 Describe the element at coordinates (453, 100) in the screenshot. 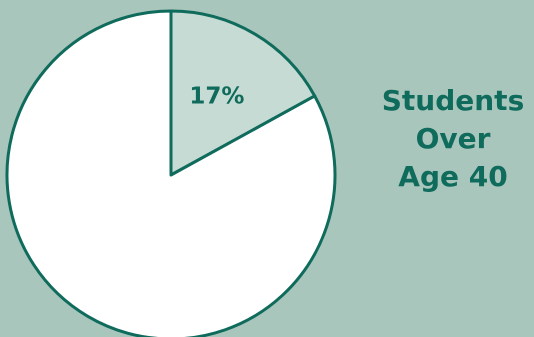

I see `chart-title-line-1: Students` at that location.